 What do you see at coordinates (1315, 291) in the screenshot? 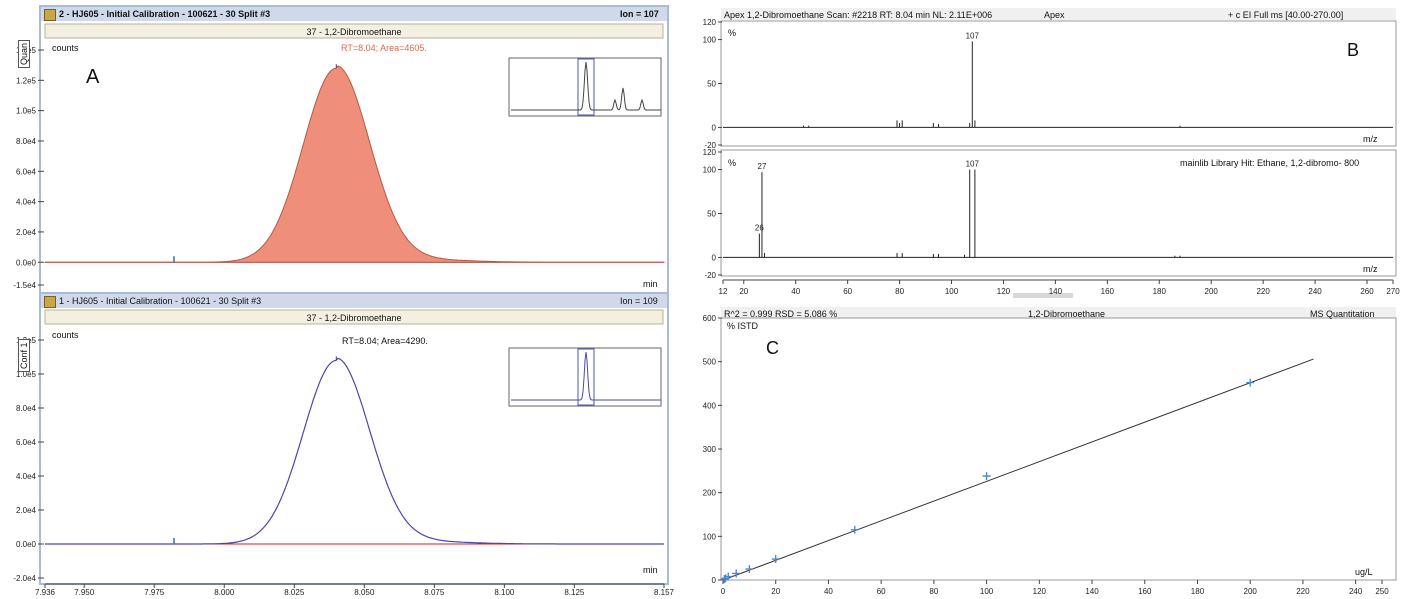
I see `mz-tick-label: 240` at bounding box center [1315, 291].